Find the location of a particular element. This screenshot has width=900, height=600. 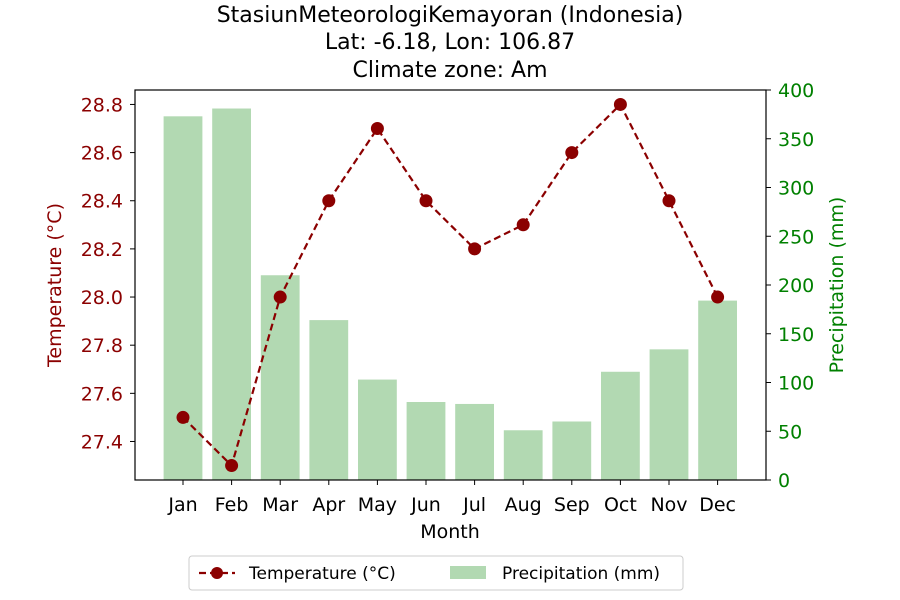

left-axis-ticks: 27.4 27.6 27.8 28.0 28.2 28.4 28.6 28.8 is located at coordinates (108, 273).